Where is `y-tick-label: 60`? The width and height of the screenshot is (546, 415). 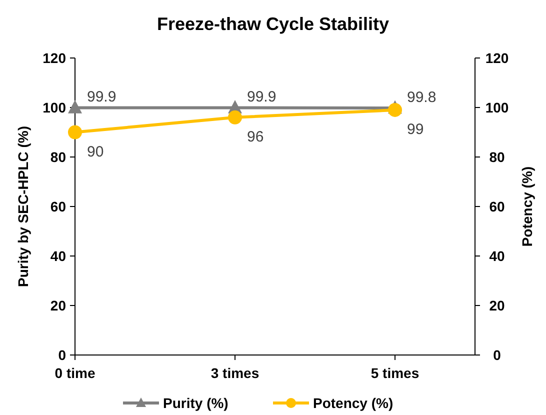 y-tick-label: 60 is located at coordinates (58, 206).